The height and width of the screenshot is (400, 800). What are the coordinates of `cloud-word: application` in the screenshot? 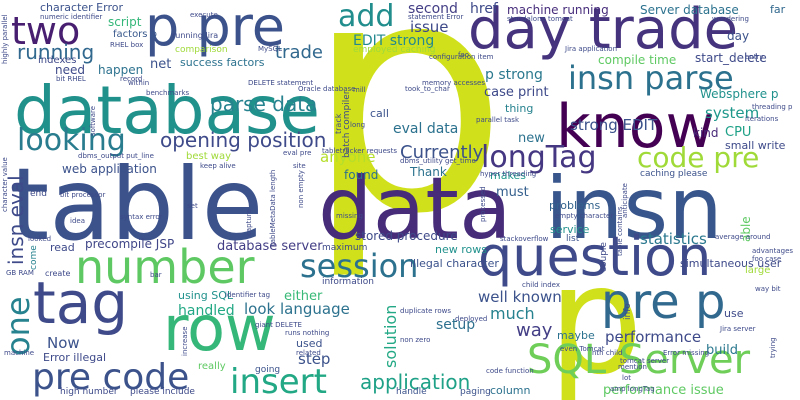 It's located at (415, 382).